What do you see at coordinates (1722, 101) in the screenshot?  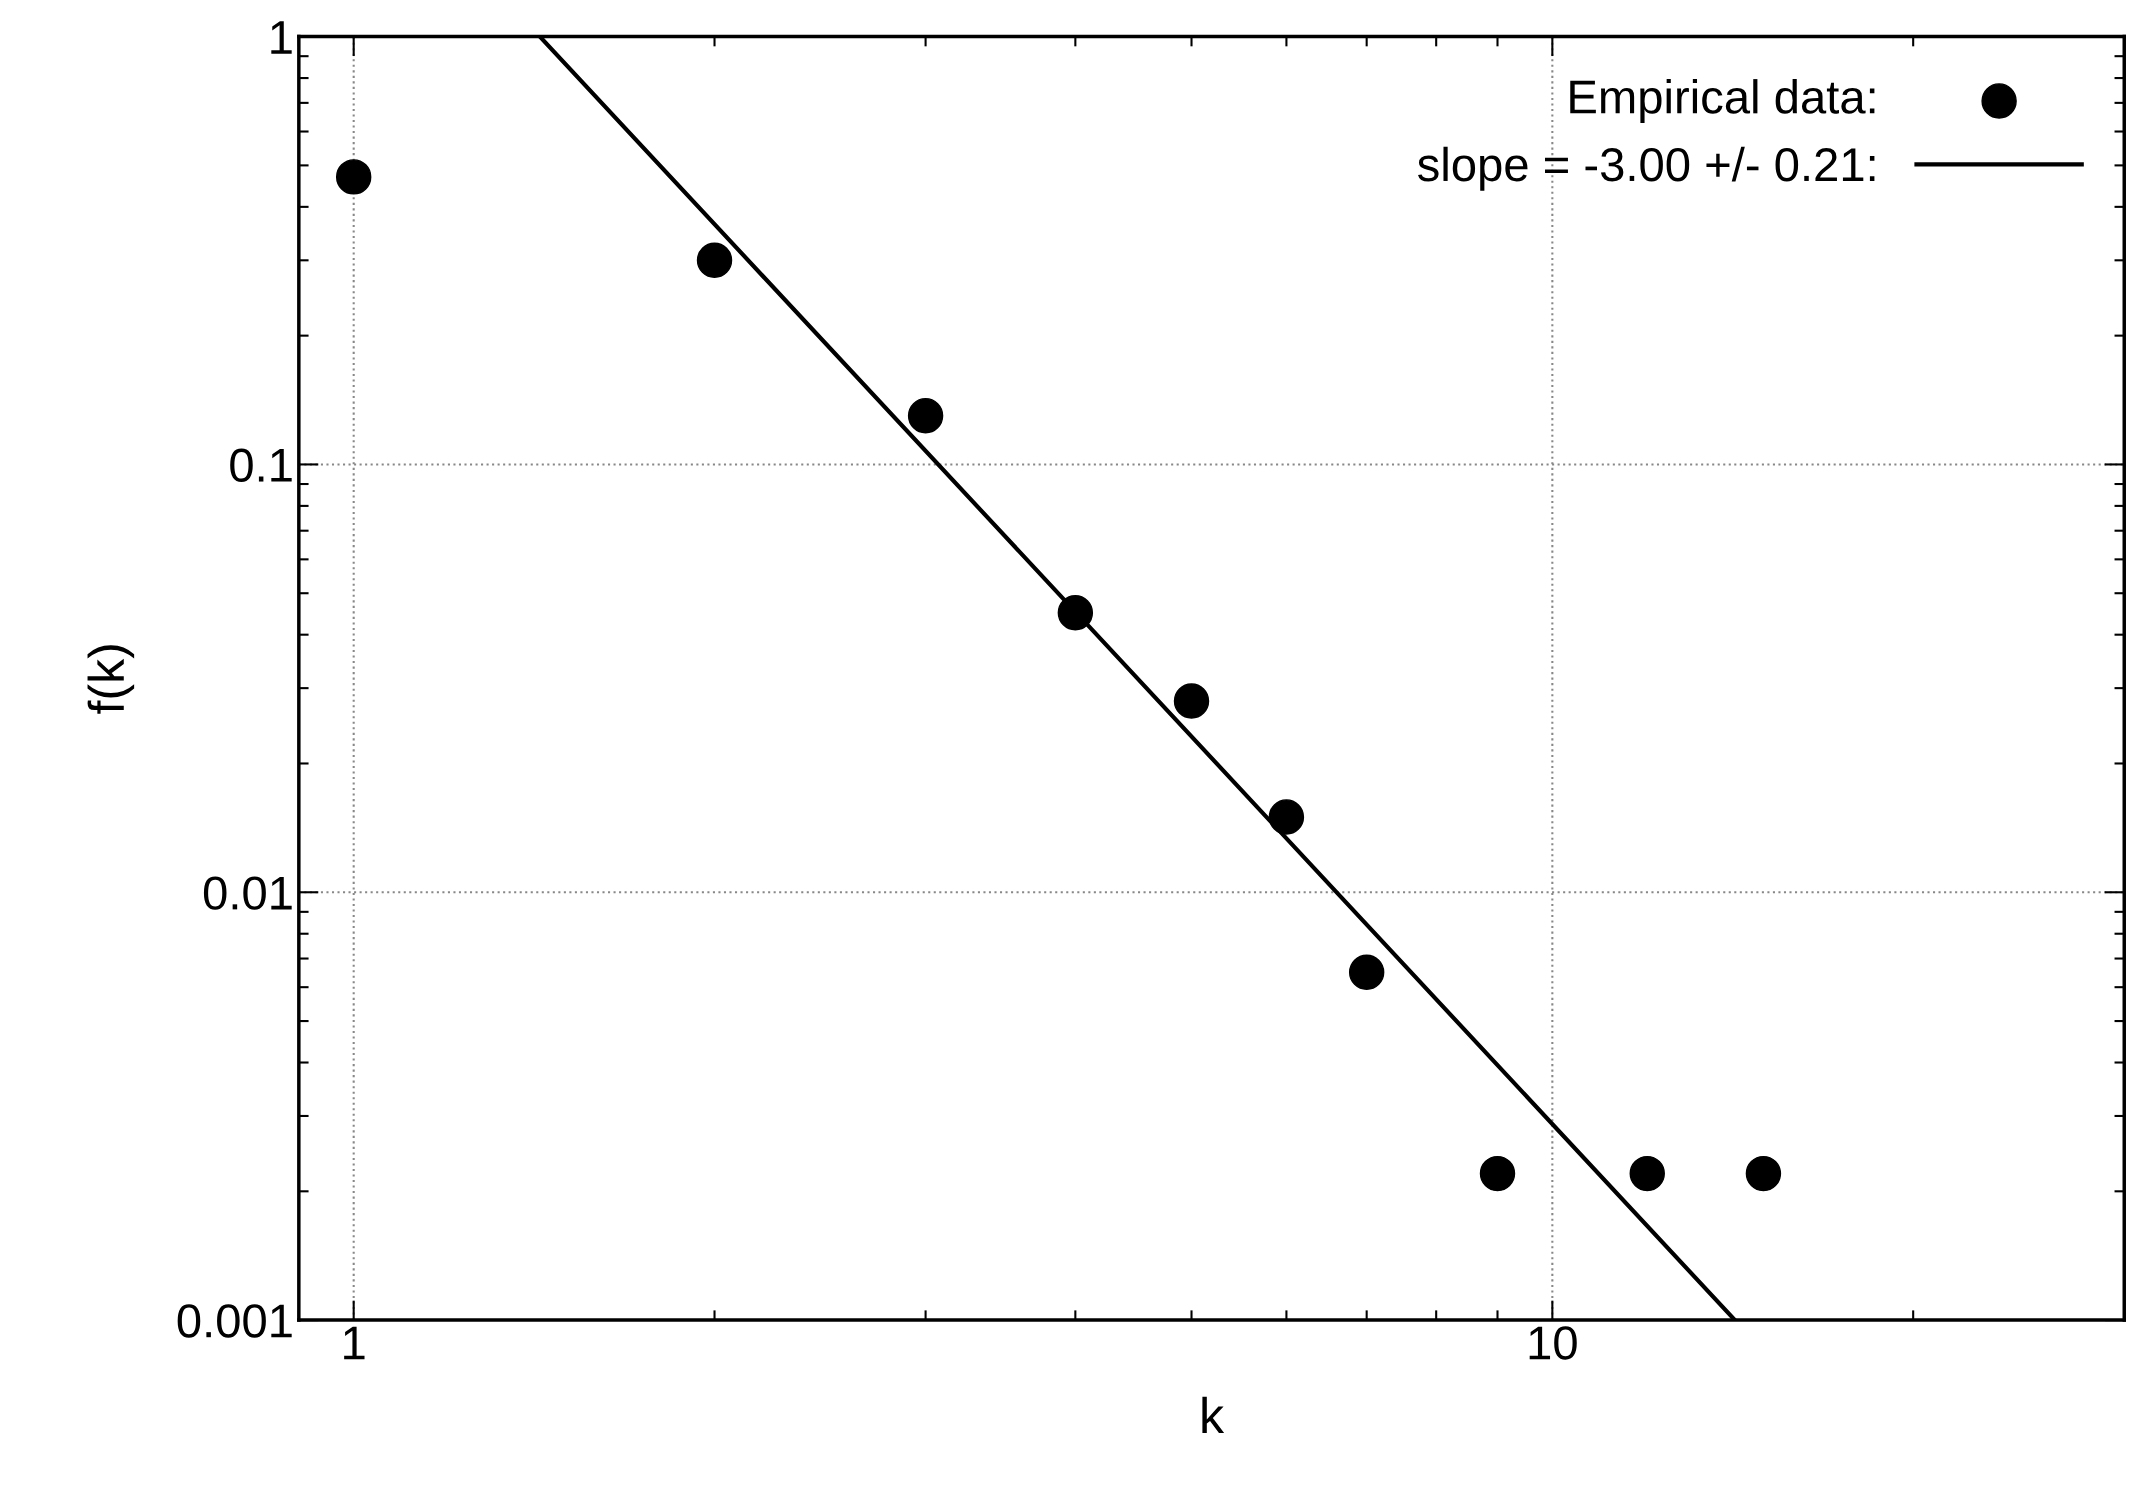 I see `legend-label: Empirical data:` at bounding box center [1722, 101].